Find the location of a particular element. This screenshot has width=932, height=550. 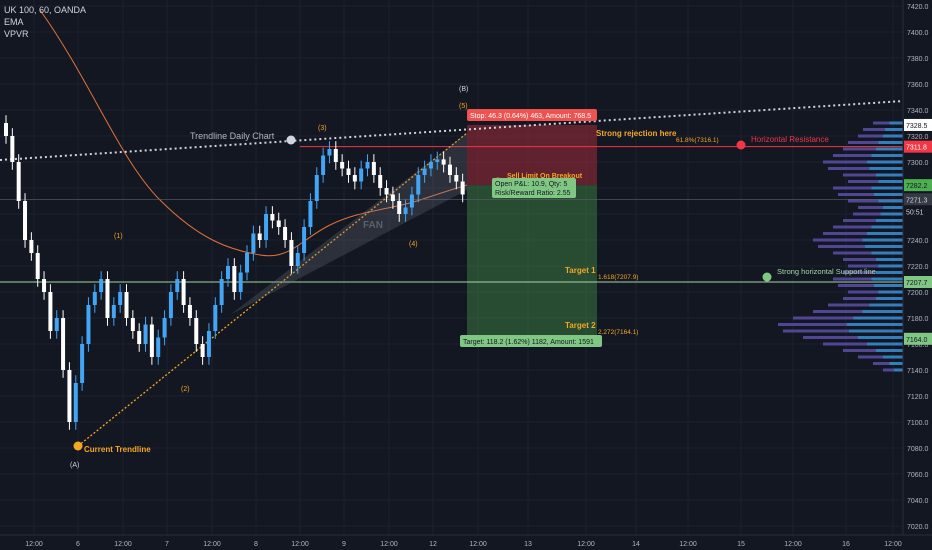

symbol-title: UK 100, 60, OANDA is located at coordinates (45, 10).